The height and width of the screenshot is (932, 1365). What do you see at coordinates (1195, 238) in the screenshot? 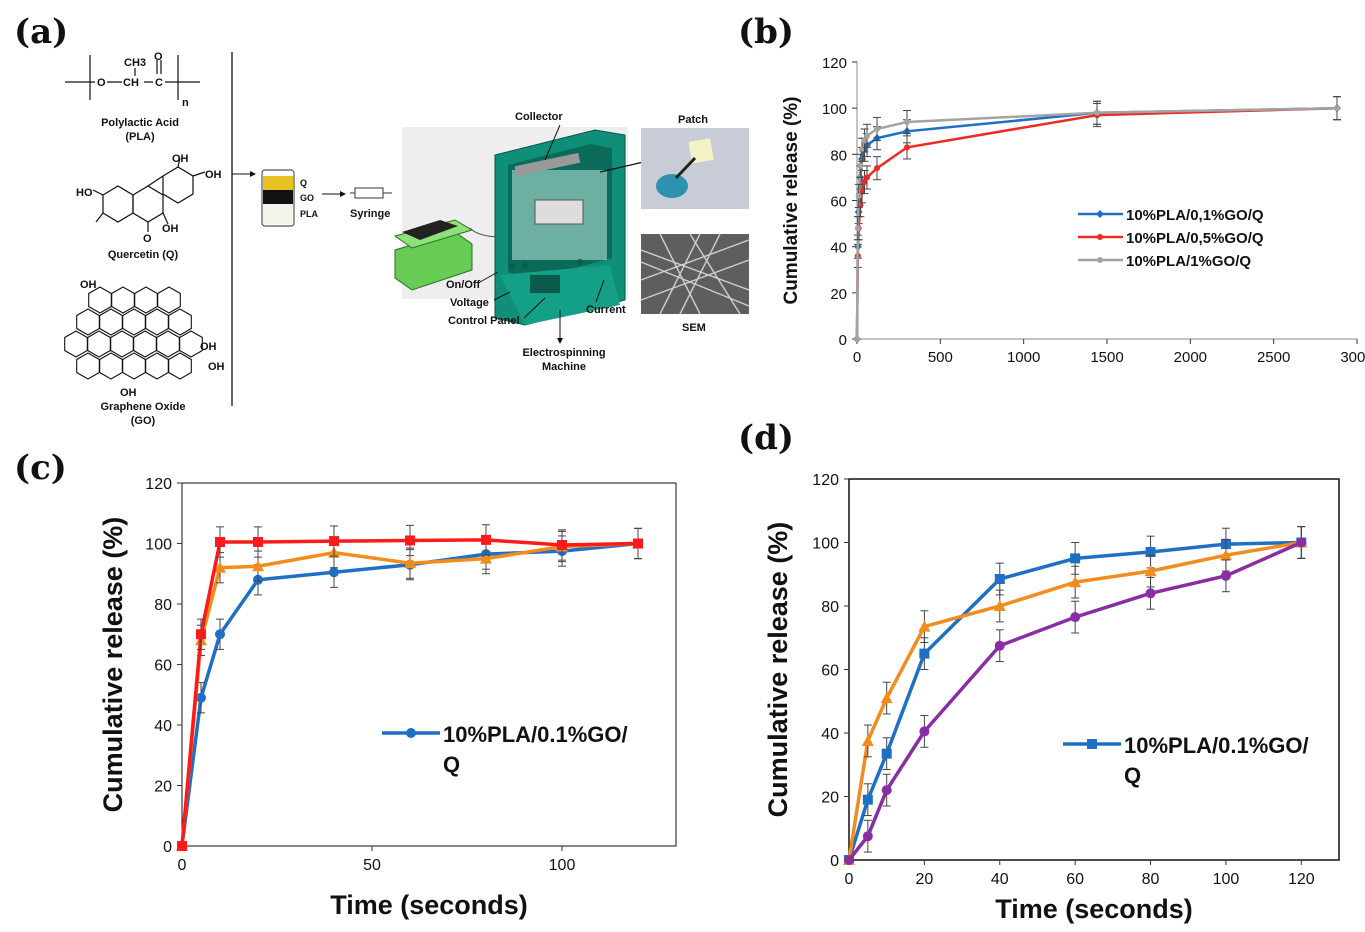
I see `legend-label: 10%PLA/0,5%GO/Q` at bounding box center [1195, 238].